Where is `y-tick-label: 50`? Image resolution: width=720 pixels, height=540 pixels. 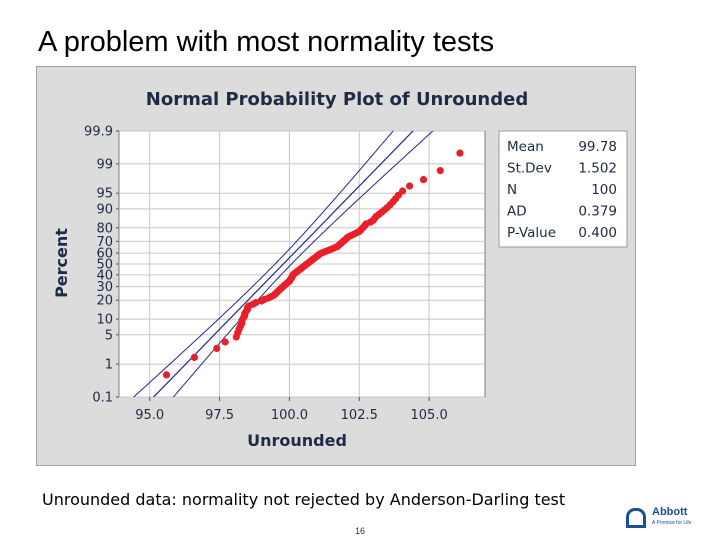
y-tick-label: 50 is located at coordinates (104, 265).